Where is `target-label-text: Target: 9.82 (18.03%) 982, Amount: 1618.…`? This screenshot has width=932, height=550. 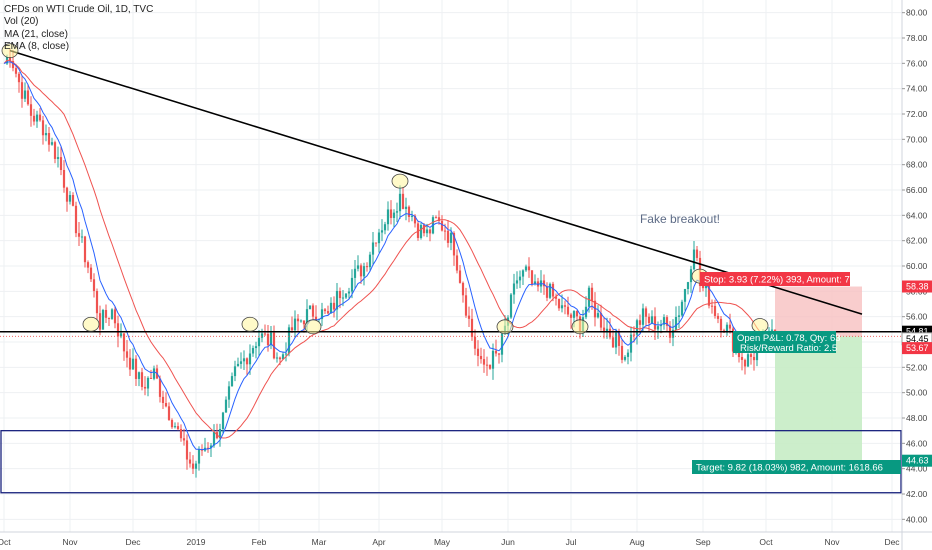
target-label-text: Target: 9.82 (18.03%) 982, Amount: 1618.… is located at coordinates (789, 468).